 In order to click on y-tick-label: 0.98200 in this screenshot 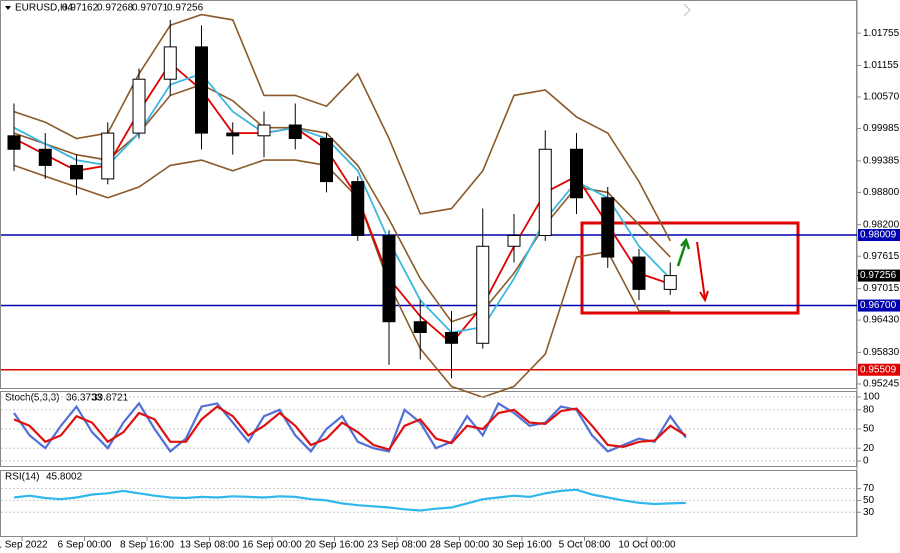, I will do `click(881, 224)`.